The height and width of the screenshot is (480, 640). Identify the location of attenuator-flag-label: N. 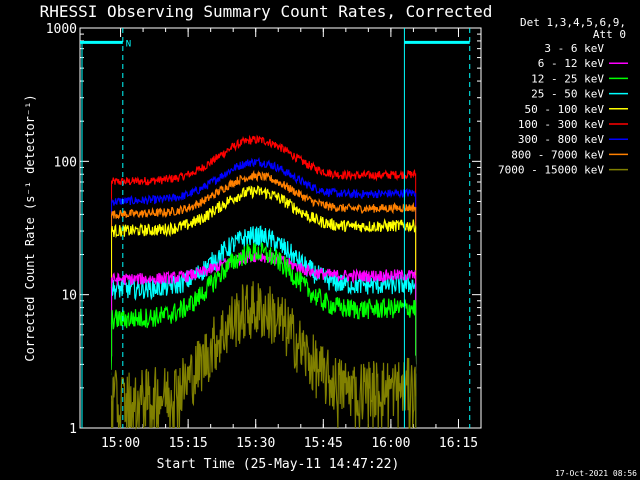
(128, 44).